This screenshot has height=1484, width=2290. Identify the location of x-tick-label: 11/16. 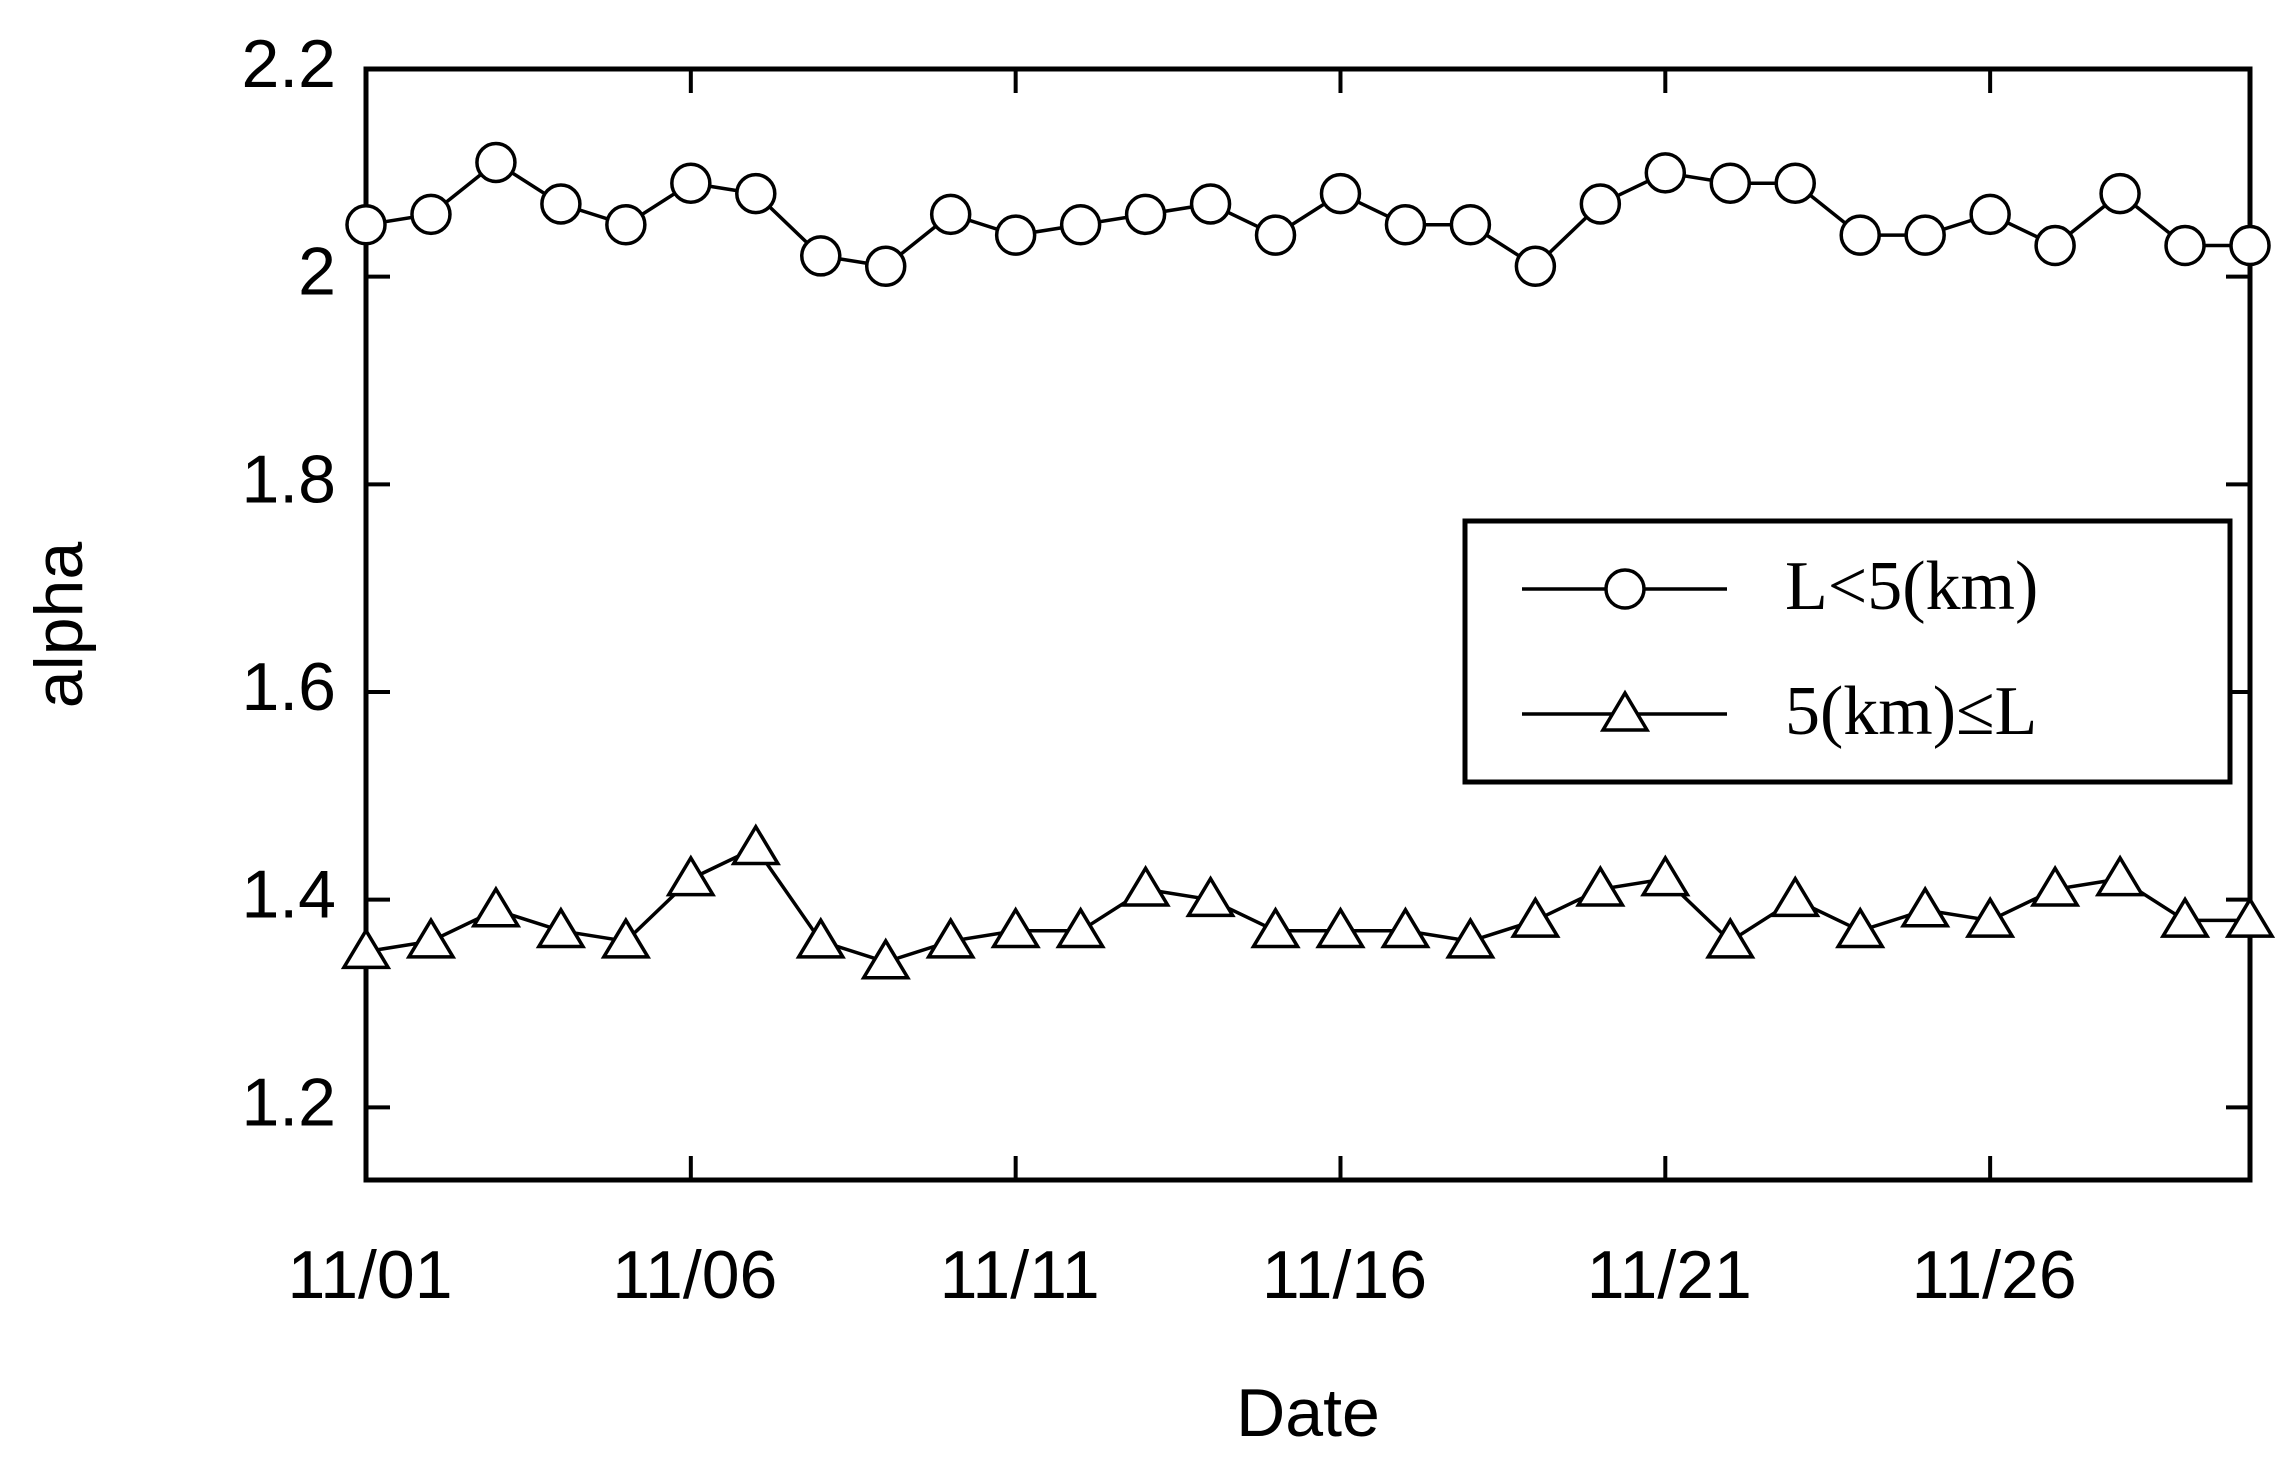
(1344, 1275).